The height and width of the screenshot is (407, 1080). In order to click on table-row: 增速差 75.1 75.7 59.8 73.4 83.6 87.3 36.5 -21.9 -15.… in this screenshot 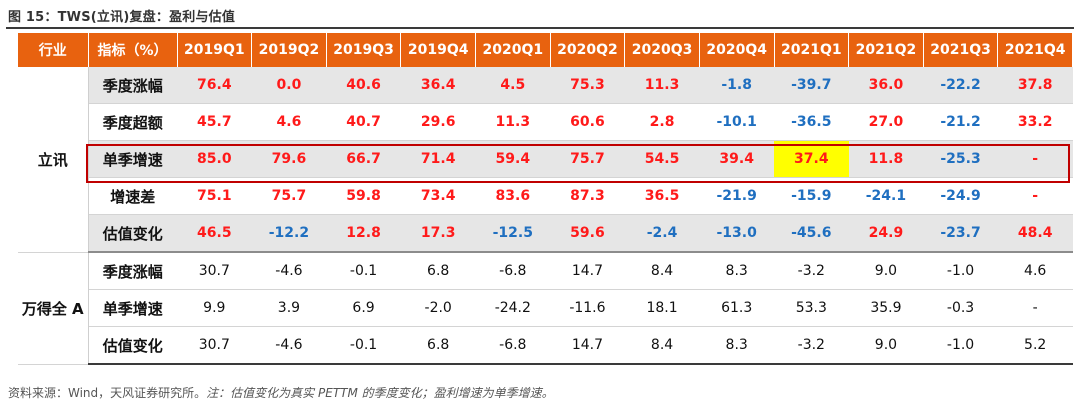, I will do `click(545, 196)`.